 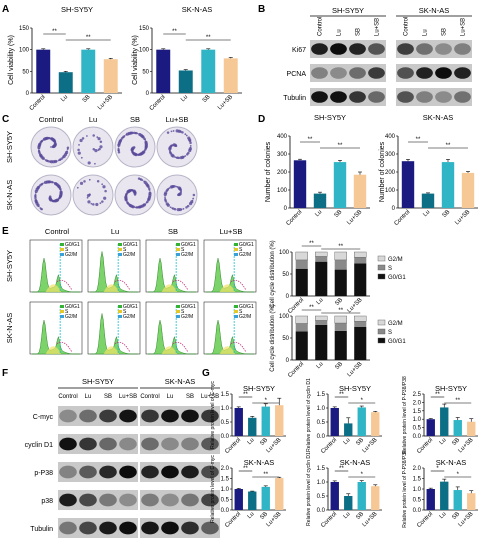 What do you see at coordinates (5, 119) in the screenshot?
I see `panel-label-c: C` at bounding box center [5, 119].